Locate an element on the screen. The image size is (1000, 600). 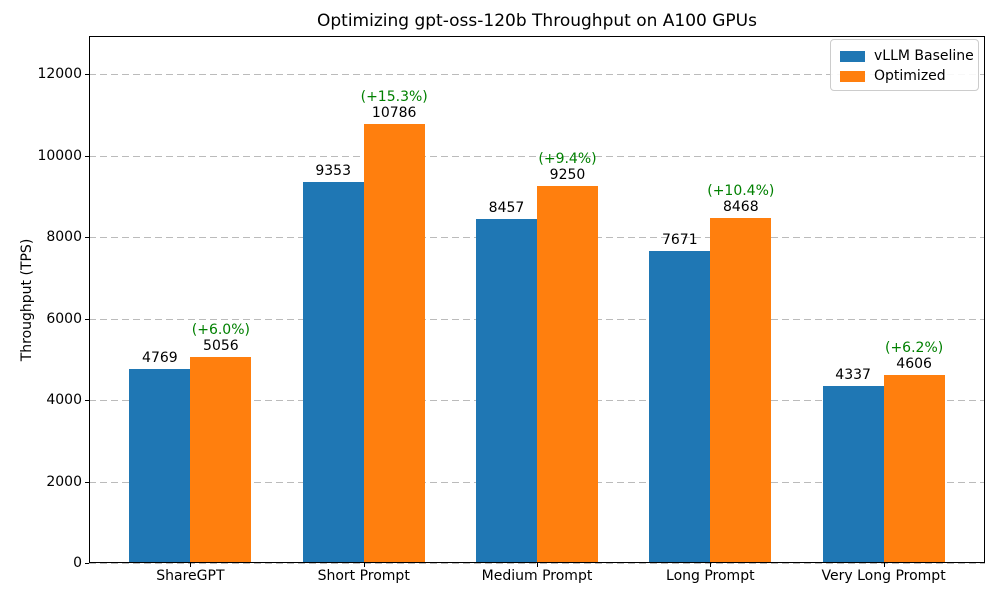
improvement-label: (+6.2%) is located at coordinates (914, 348).